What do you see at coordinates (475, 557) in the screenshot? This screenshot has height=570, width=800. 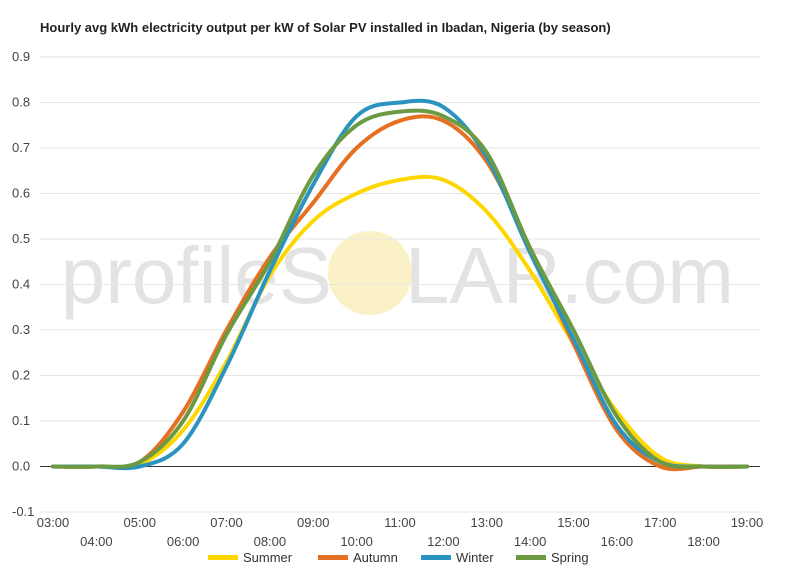 I see `legend-label-winter: Winter` at bounding box center [475, 557].